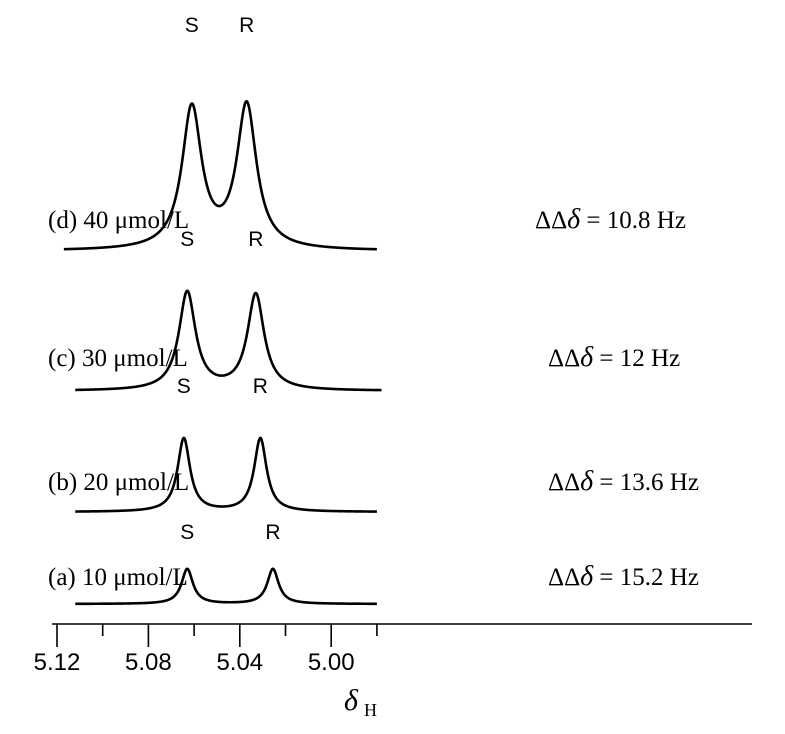 This screenshot has height=734, width=785. Describe the element at coordinates (614, 357) in the screenshot. I see `delta-label: ΔΔδ = 12 Hz` at that location.